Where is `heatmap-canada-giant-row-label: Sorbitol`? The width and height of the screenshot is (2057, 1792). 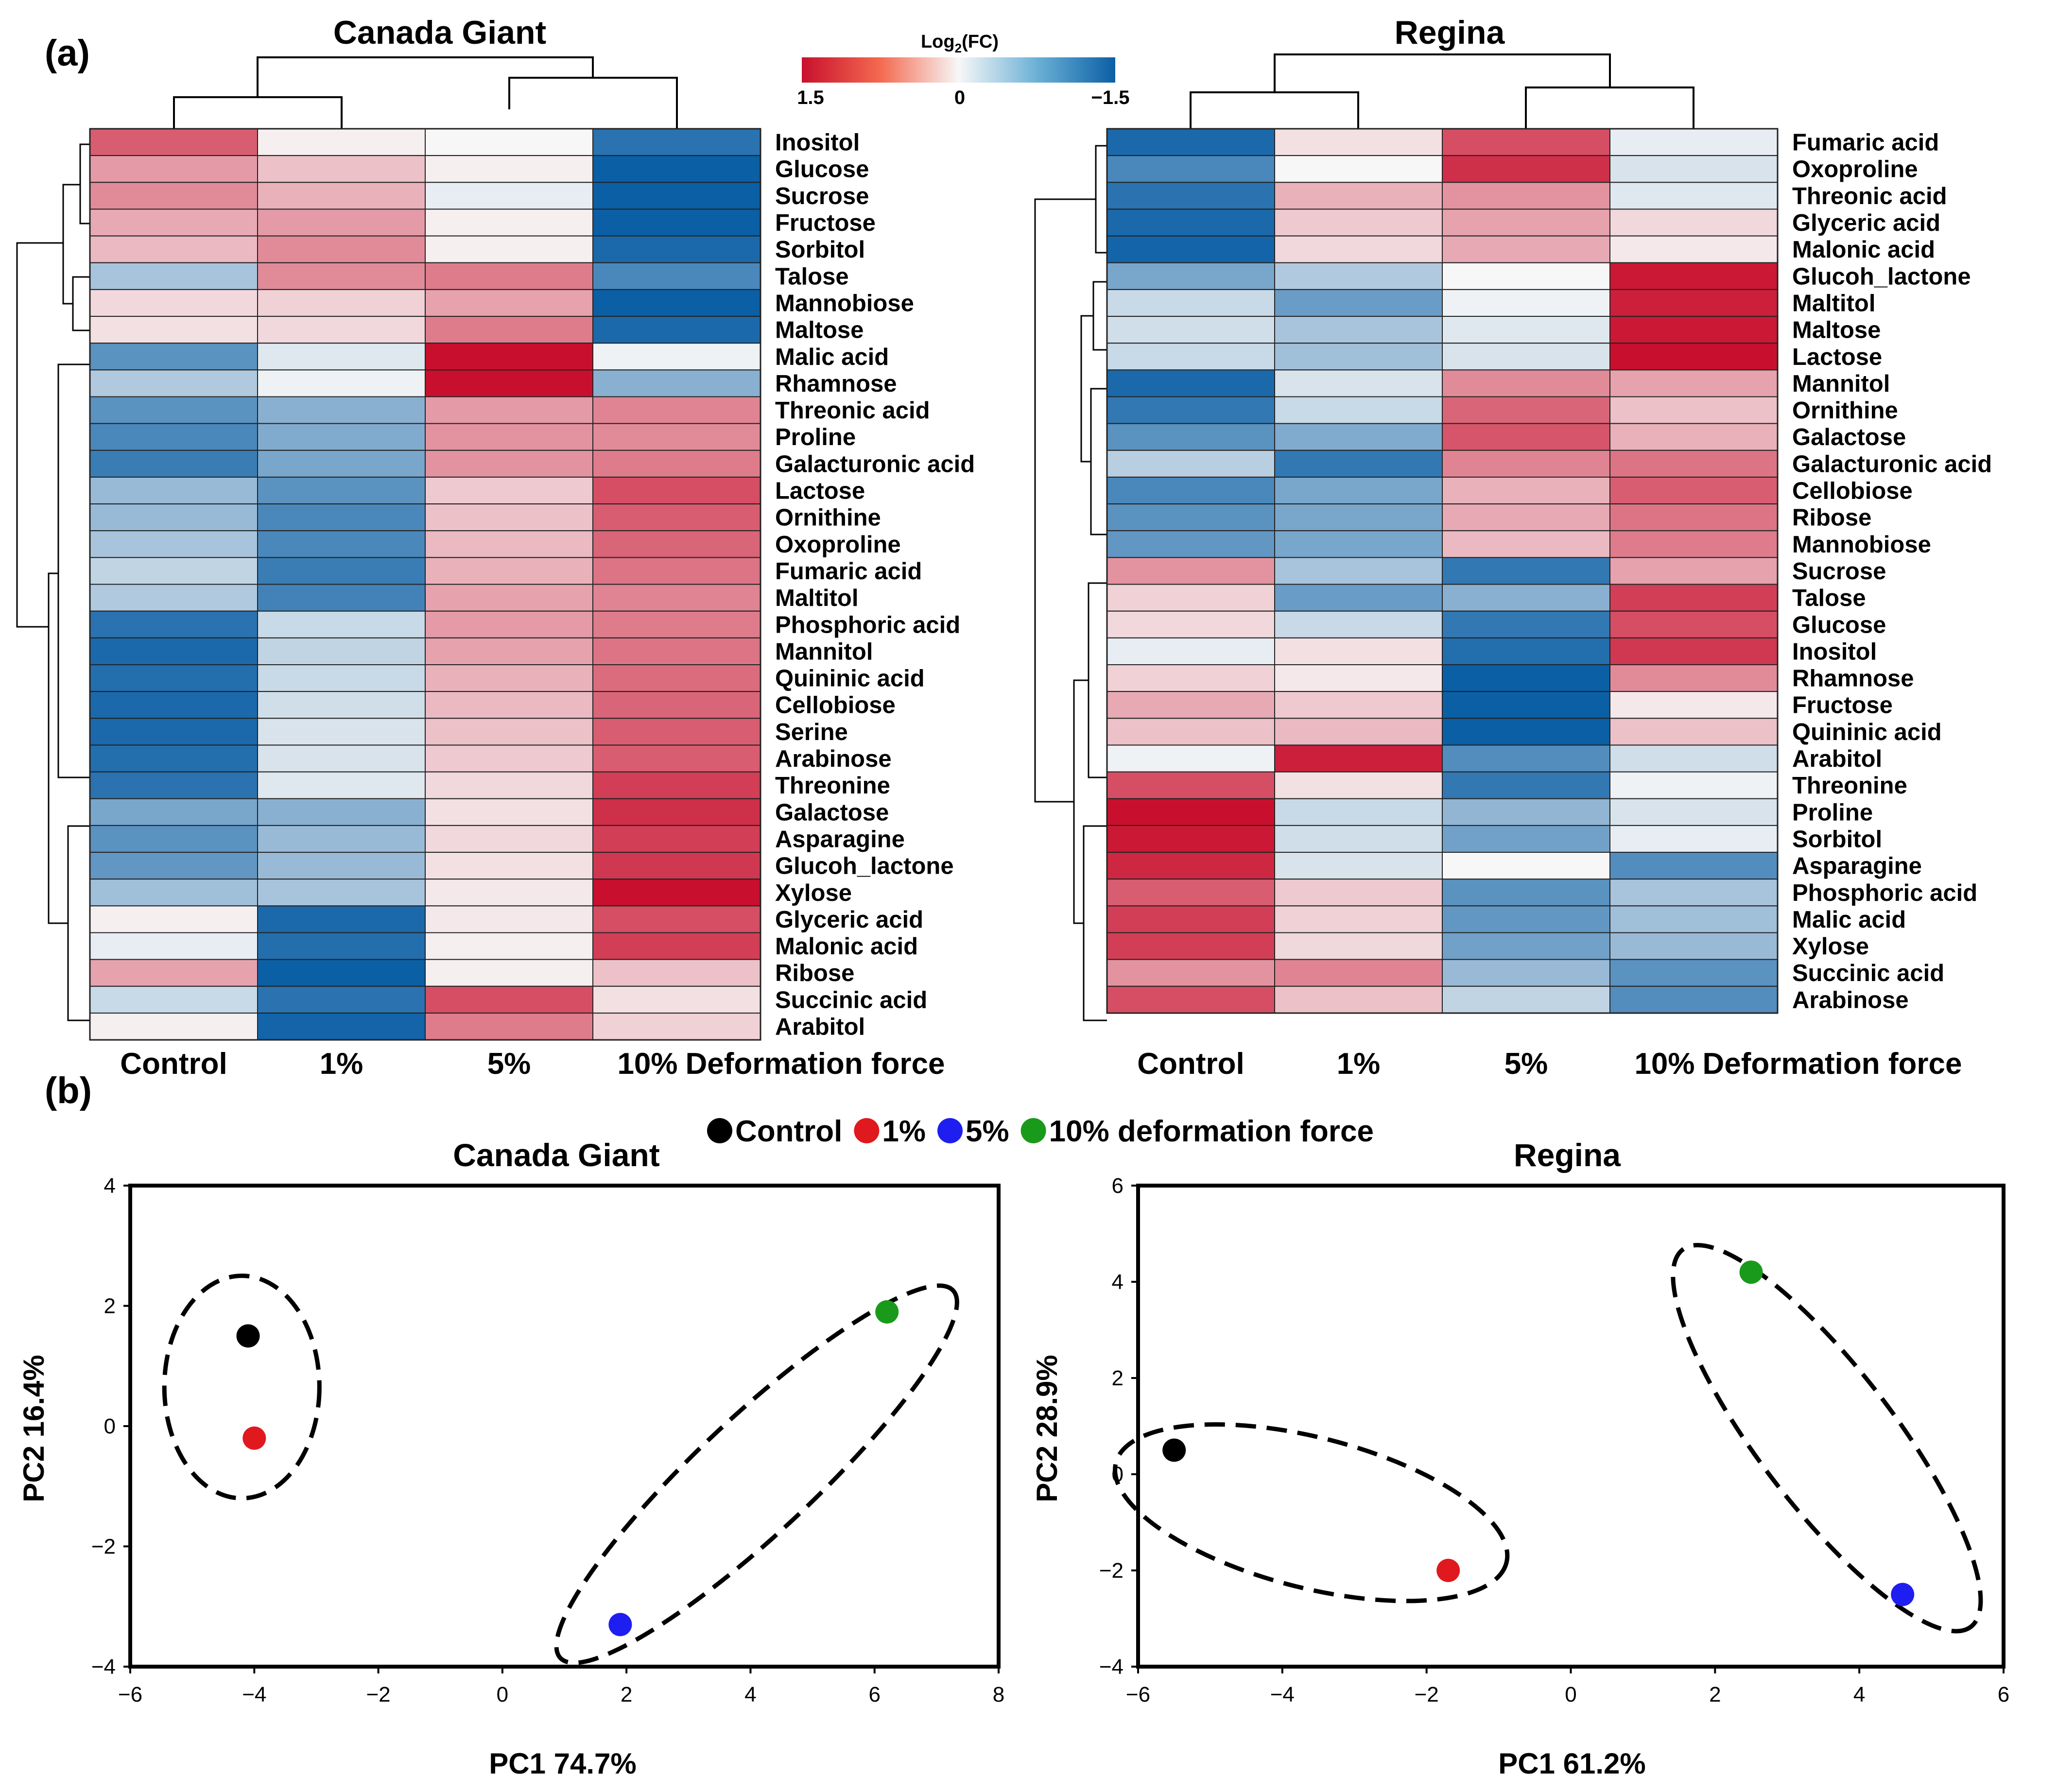 heatmap-canada-giant-row-label: Sorbitol is located at coordinates (820, 250).